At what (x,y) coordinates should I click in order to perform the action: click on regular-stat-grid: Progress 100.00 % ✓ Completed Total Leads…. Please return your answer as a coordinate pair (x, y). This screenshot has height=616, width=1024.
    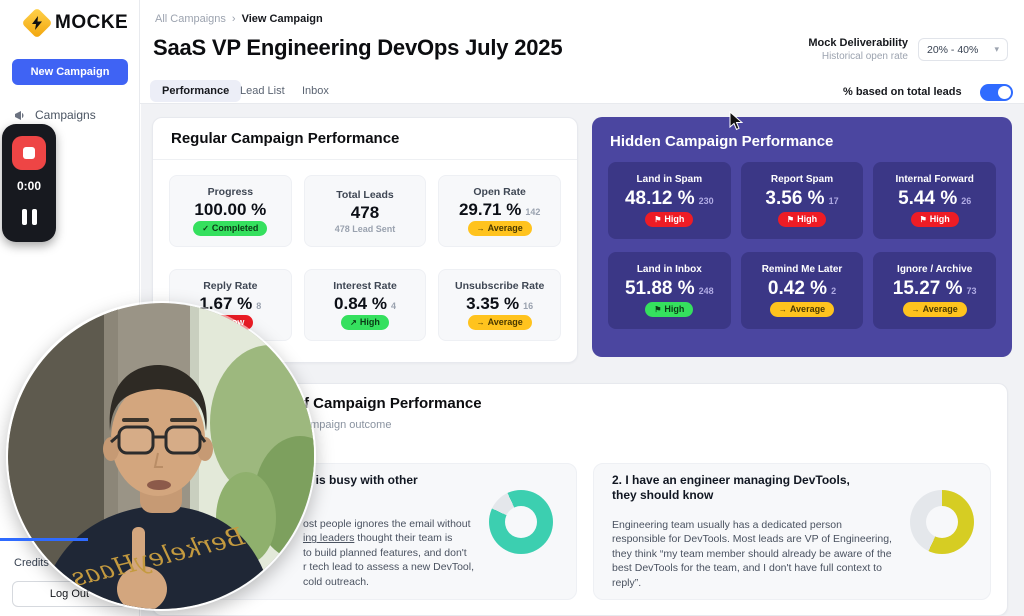
    Looking at the image, I should click on (365, 258).